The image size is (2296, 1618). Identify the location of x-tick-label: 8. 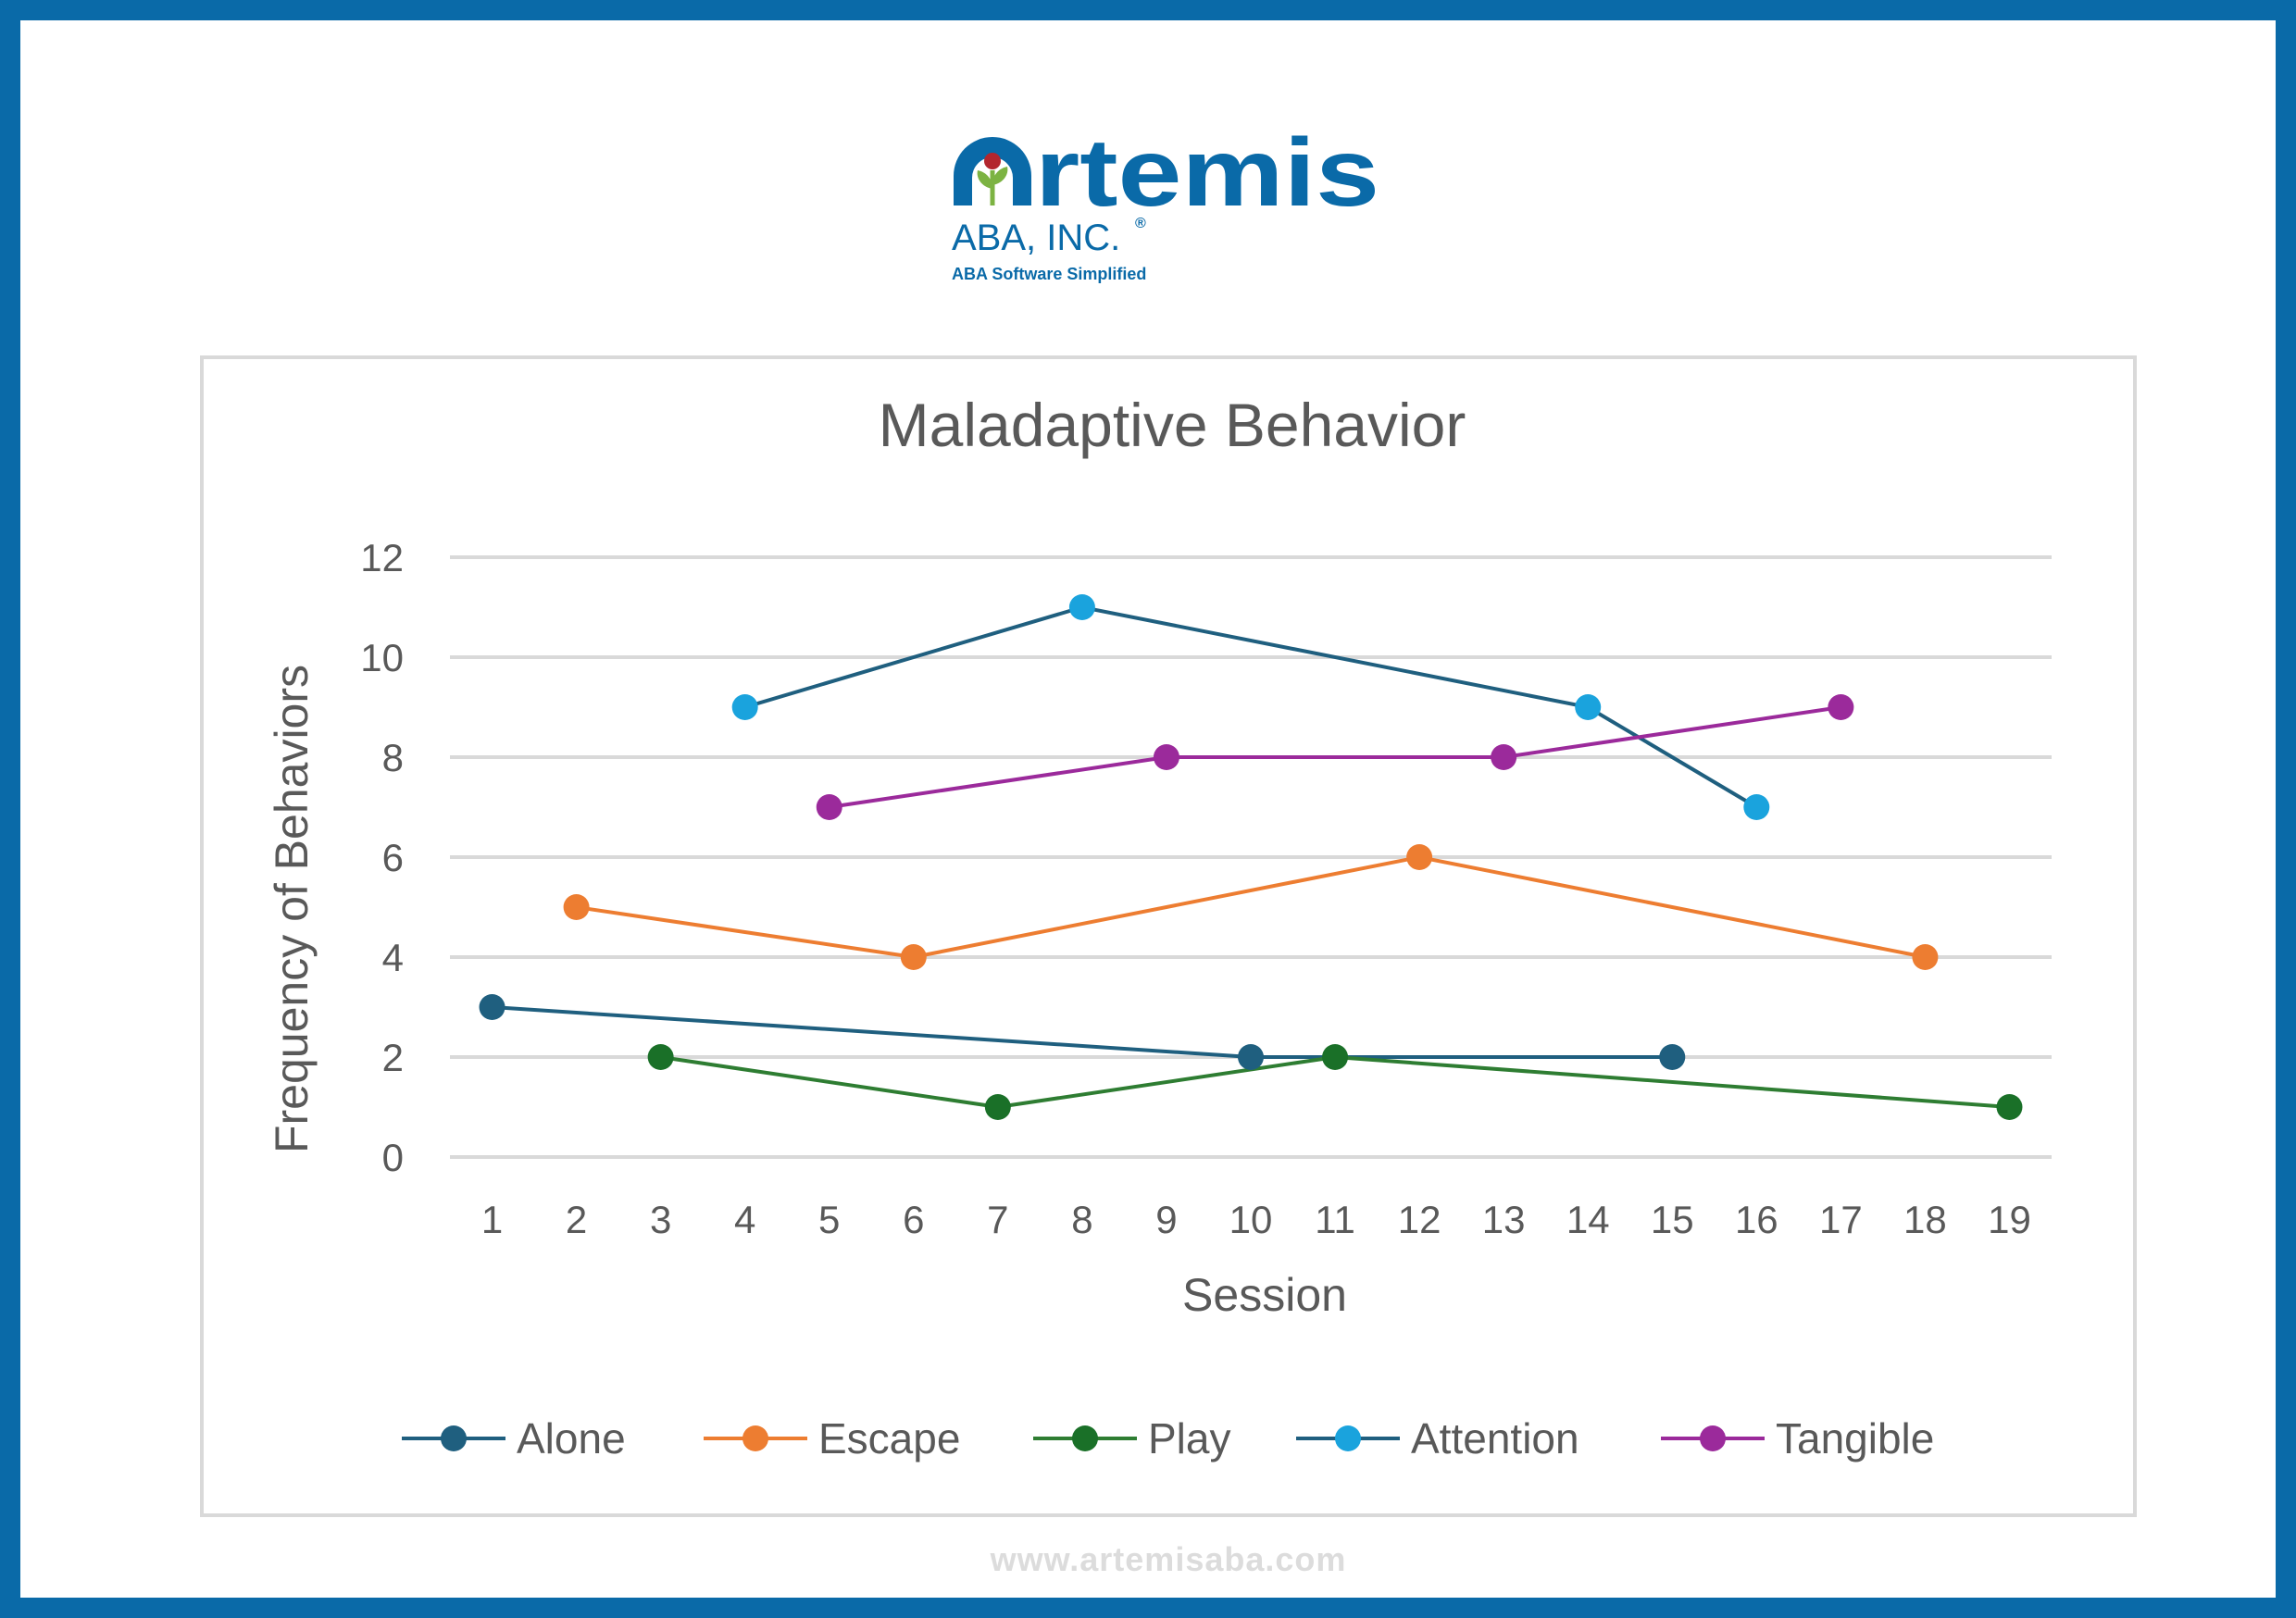
(1081, 1219).